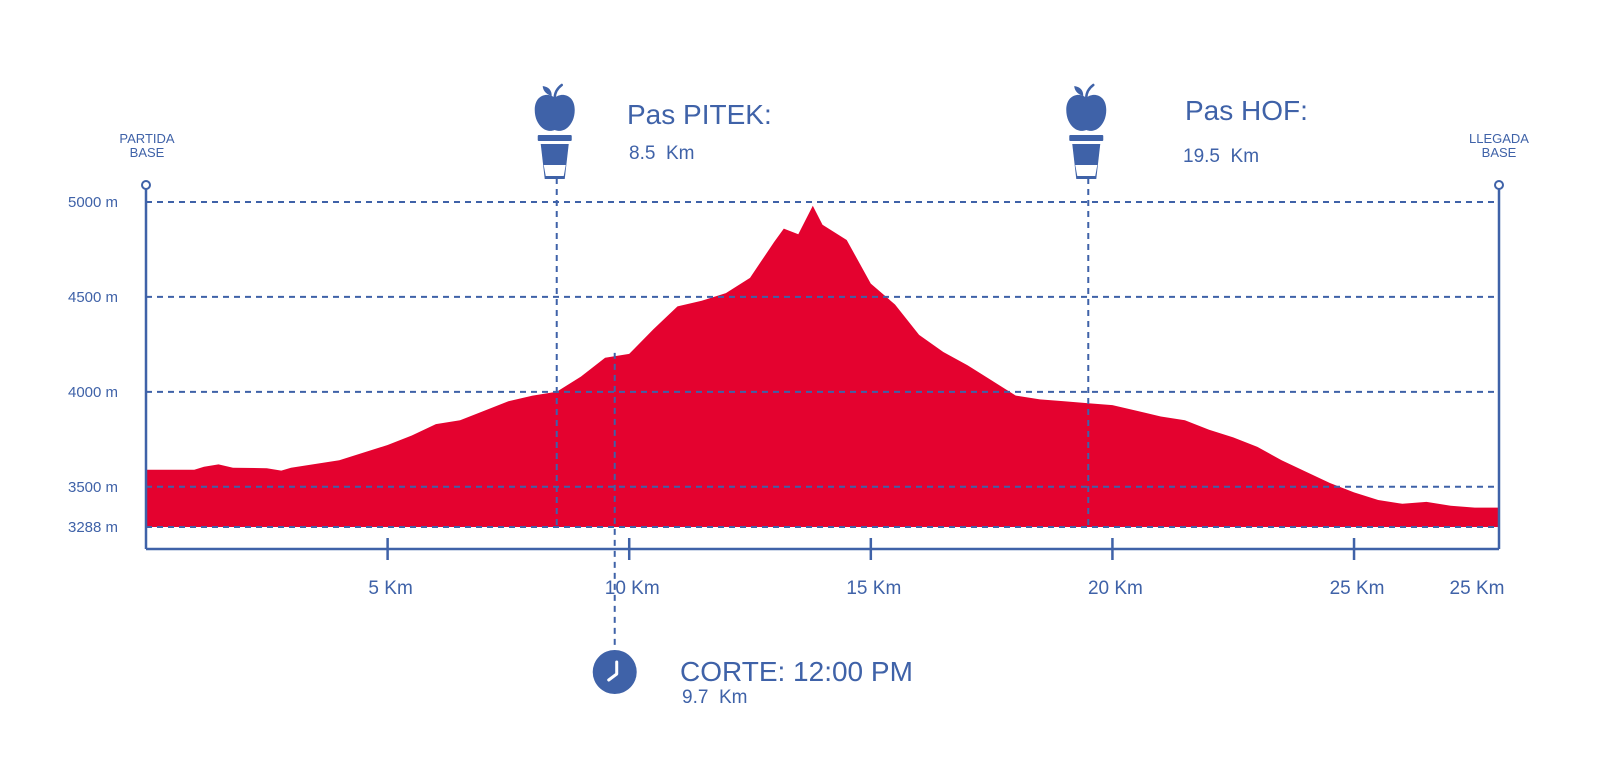 The image size is (1600, 783). What do you see at coordinates (93, 202) in the screenshot?
I see `y-tick-label: 5000 m` at bounding box center [93, 202].